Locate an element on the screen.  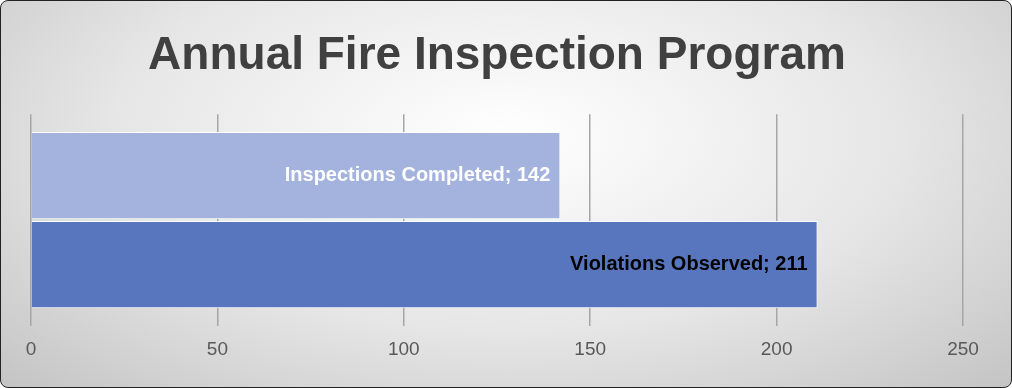
x-tick-label: 150 is located at coordinates (590, 348).